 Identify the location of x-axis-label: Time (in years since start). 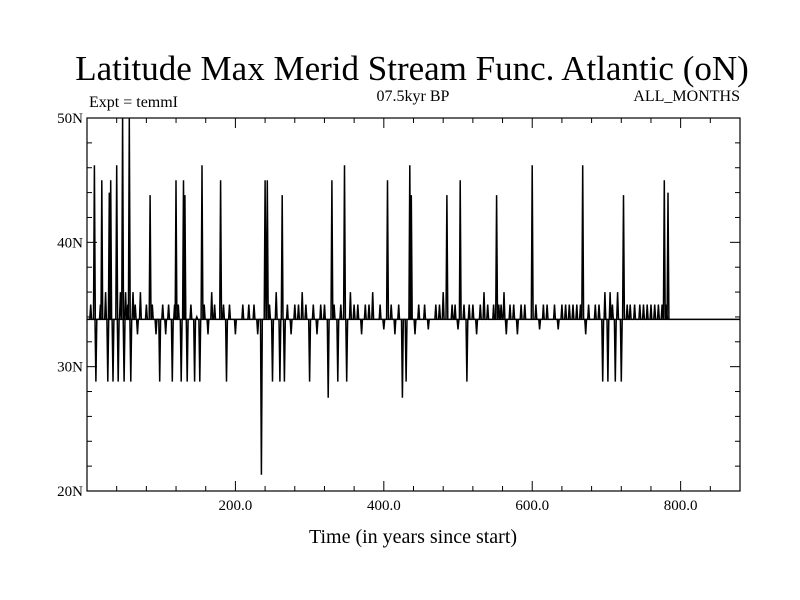
(413, 537).